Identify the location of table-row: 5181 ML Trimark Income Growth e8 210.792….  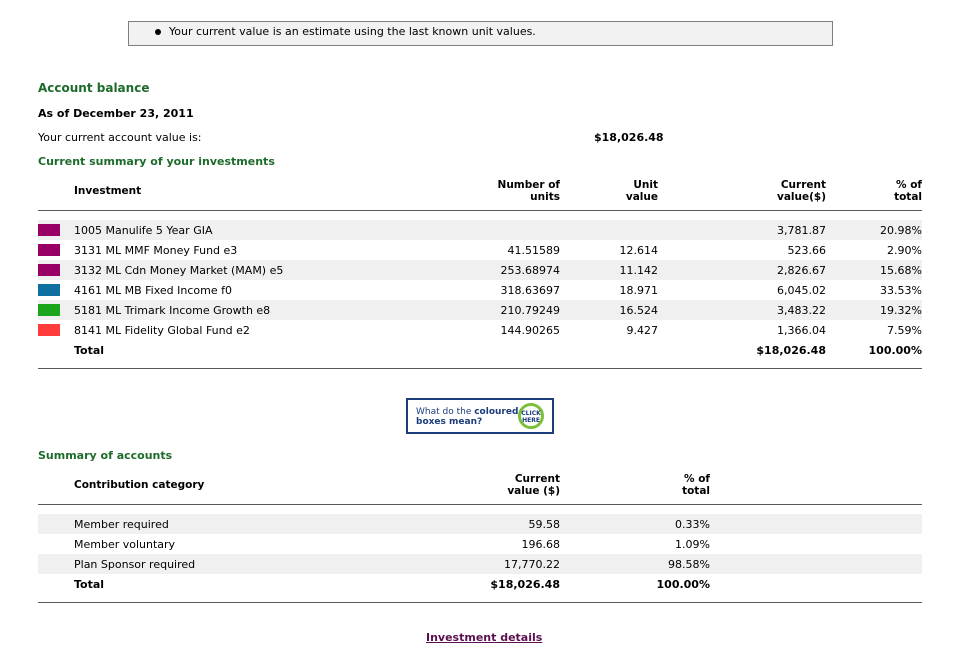
(480, 310).